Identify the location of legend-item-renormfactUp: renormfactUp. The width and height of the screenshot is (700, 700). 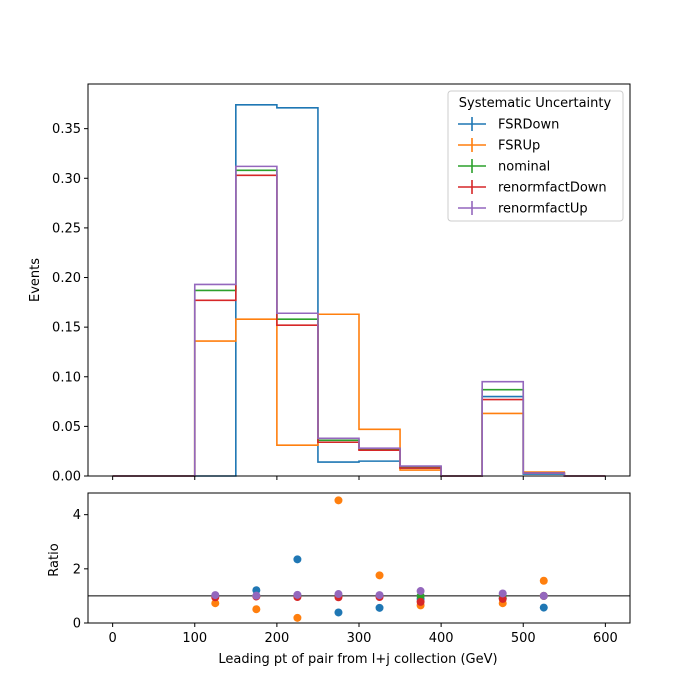
(523, 209).